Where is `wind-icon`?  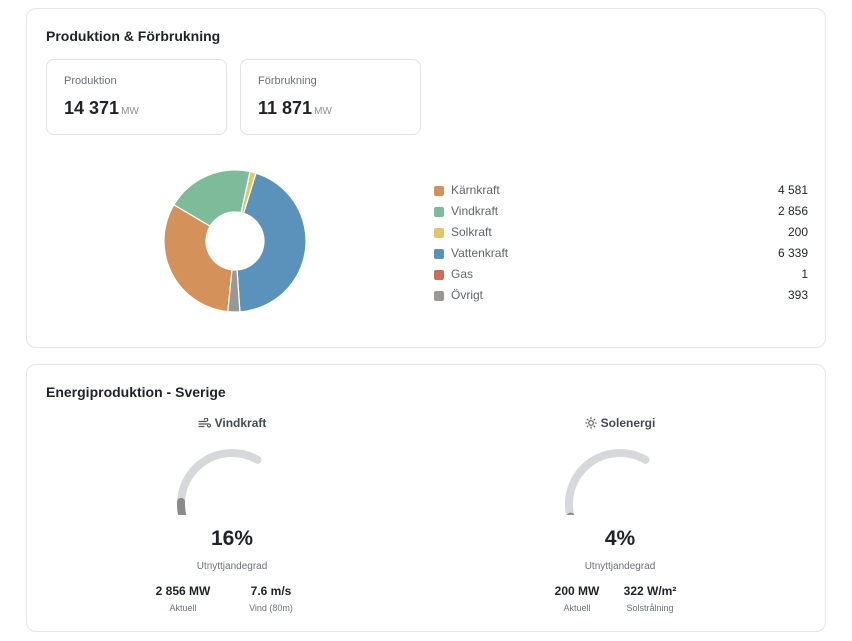 wind-icon is located at coordinates (204, 422).